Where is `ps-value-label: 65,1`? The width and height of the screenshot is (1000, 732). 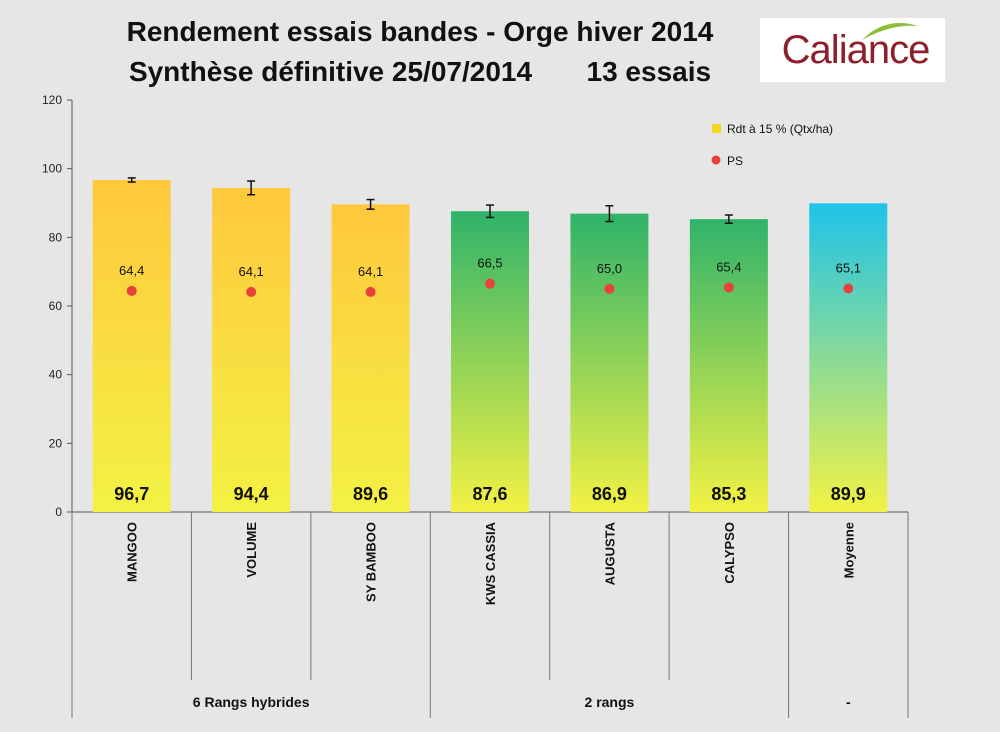
ps-value-label: 65,1 is located at coordinates (848, 267).